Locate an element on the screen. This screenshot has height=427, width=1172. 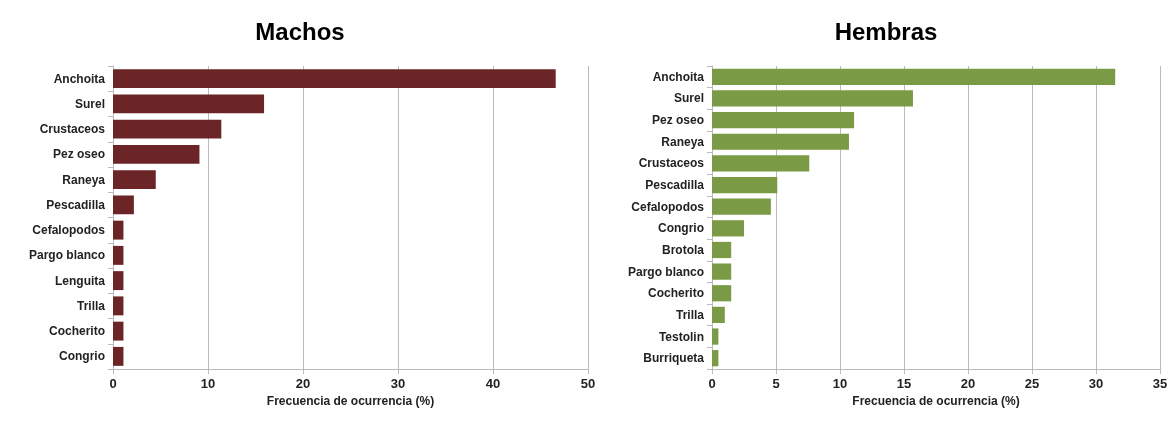
x-tick-label: 15 is located at coordinates (904, 383).